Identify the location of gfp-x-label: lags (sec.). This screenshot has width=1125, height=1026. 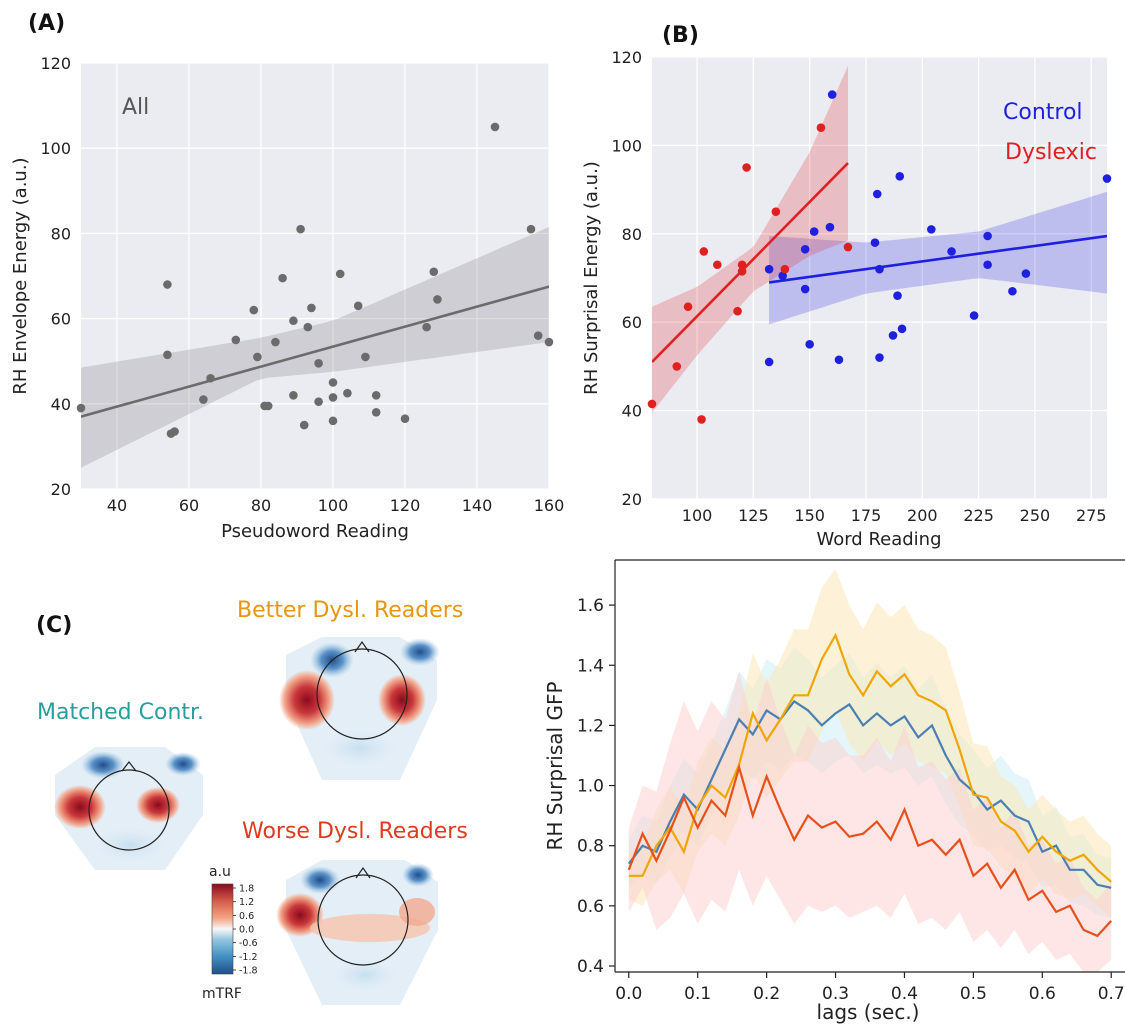
(868, 1012).